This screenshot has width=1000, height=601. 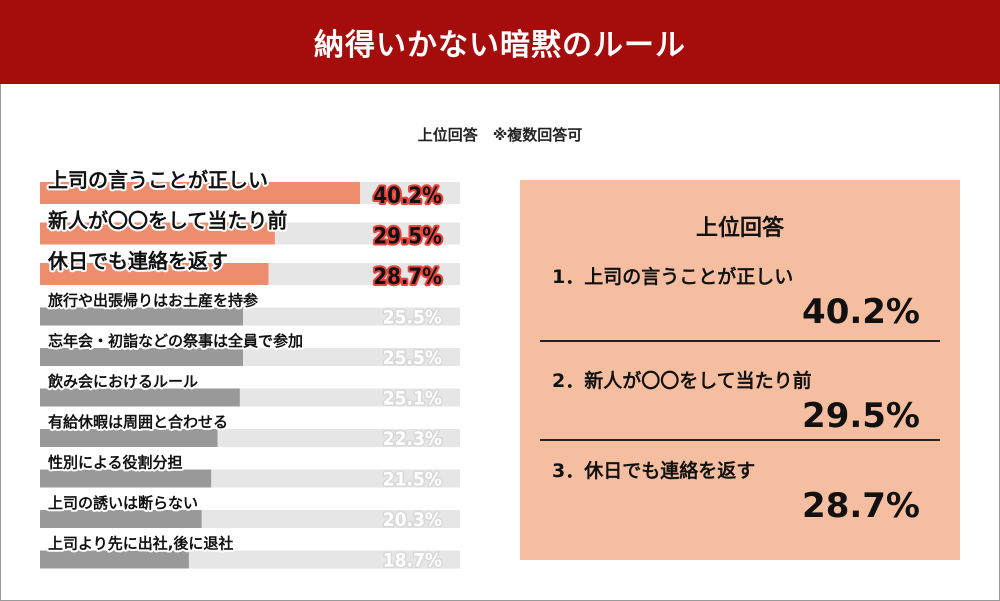 I want to click on bar-category-label: 忘年会・初詣などの祭事は全員で参加, so click(x=175, y=341).